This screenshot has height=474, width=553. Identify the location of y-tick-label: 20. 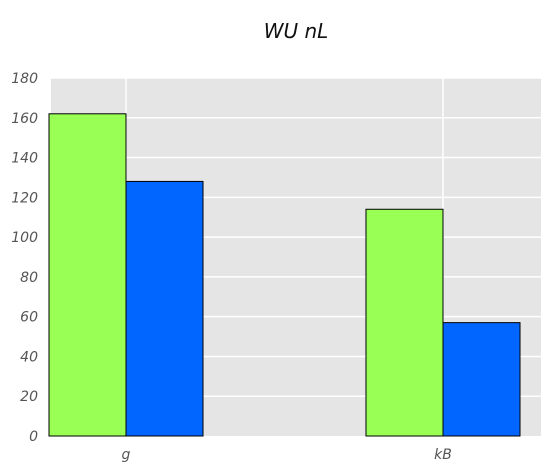
(29, 397).